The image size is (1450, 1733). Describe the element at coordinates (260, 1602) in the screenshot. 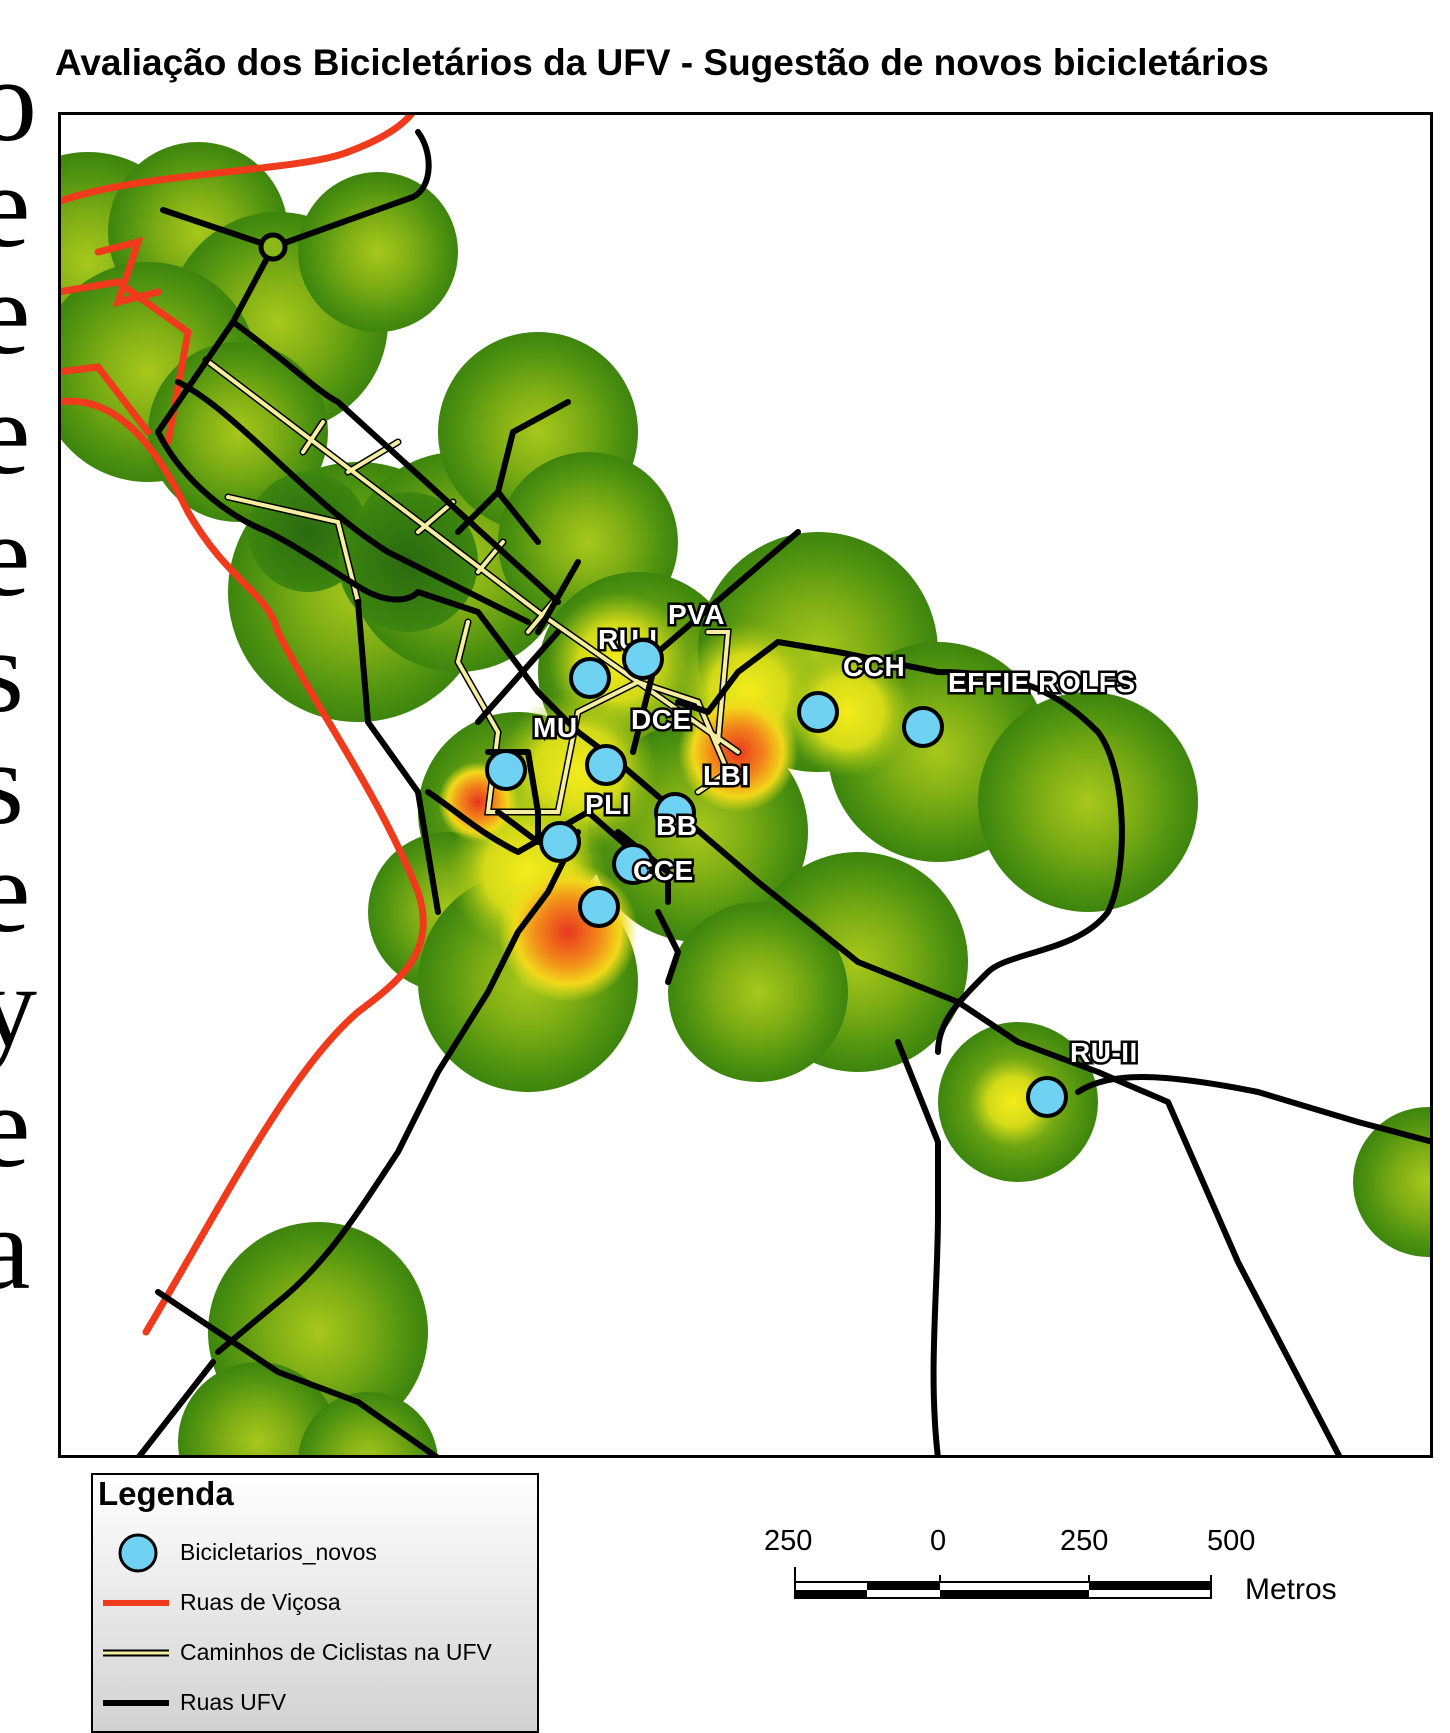

I see `legend-label: Ruas de Viçosa` at that location.